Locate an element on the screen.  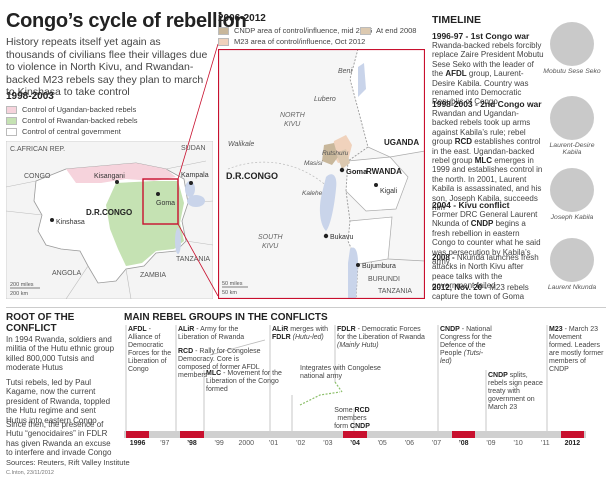
label-congo: CONGO is located at coordinates (37, 176).